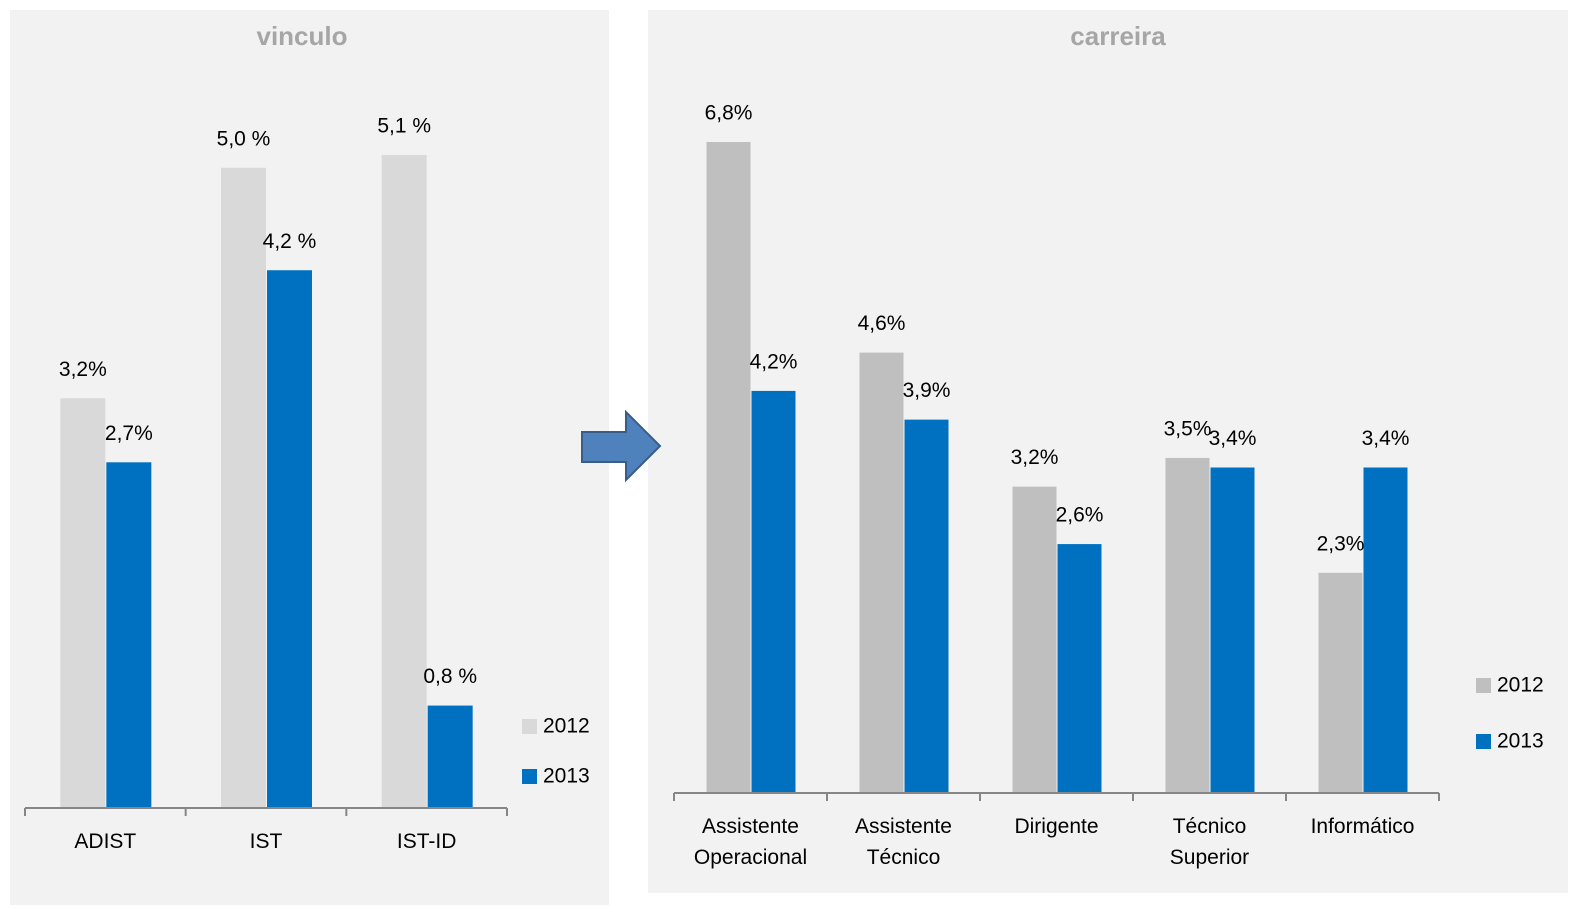  I want to click on data-label: 2,6%, so click(1080, 515).